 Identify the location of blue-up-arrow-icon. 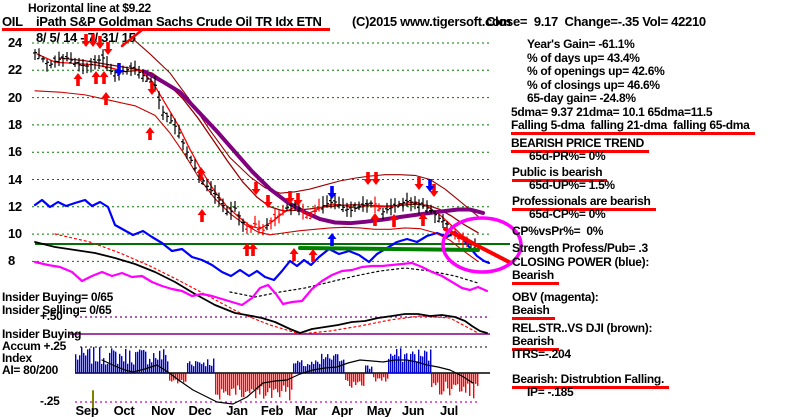
(332, 239).